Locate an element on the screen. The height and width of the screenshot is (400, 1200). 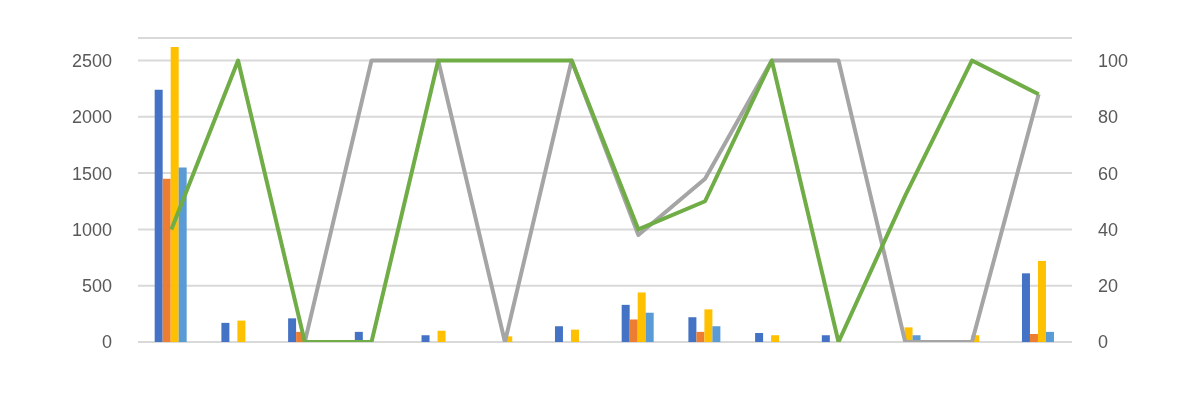
y2-tick-label: 40 is located at coordinates (1108, 229).